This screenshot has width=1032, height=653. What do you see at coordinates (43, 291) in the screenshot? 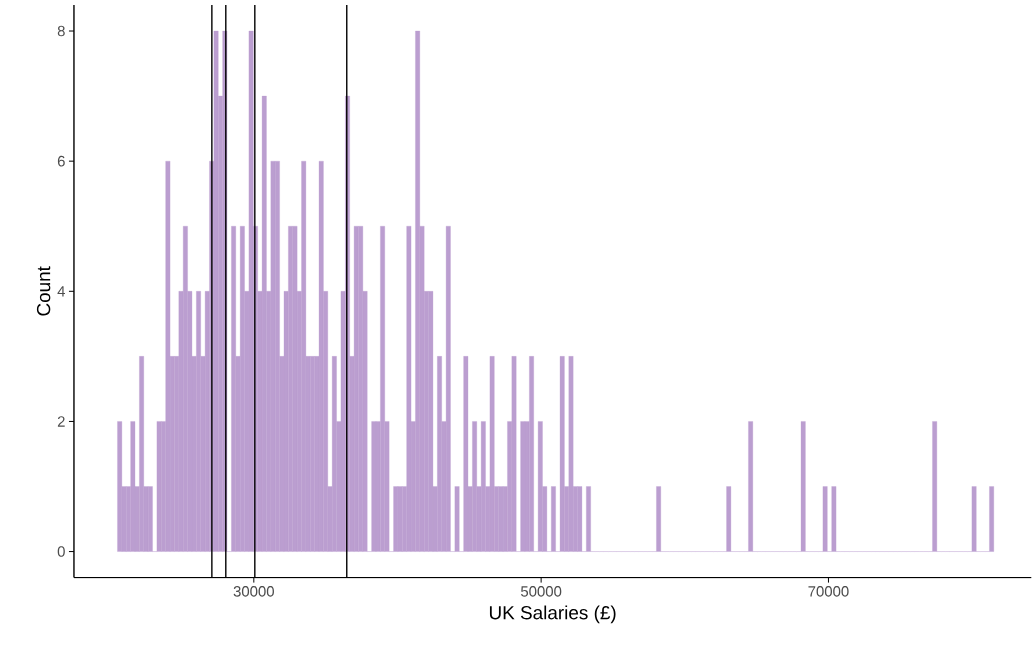
I see `y-axis-title: Count` at bounding box center [43, 291].